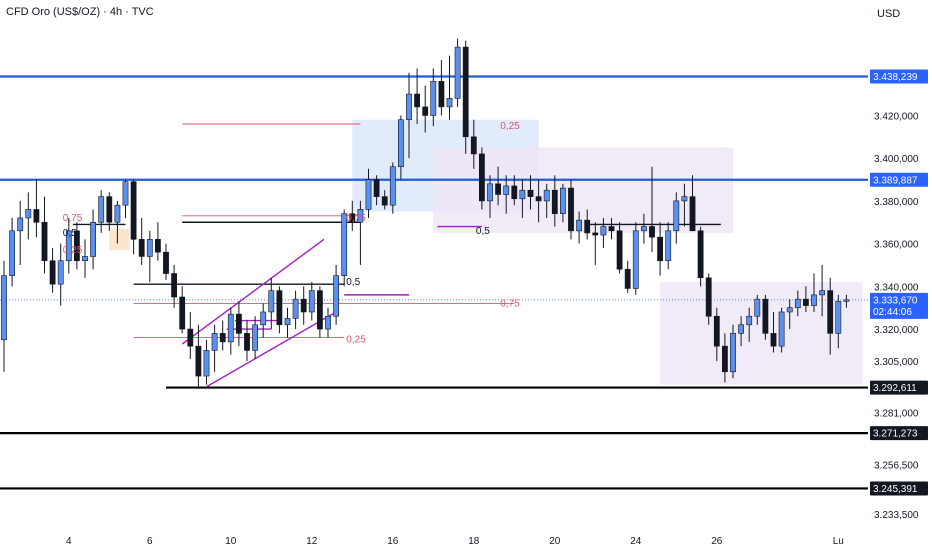 The height and width of the screenshot is (550, 932). Describe the element at coordinates (838, 541) in the screenshot. I see `x-tick-label: Lu` at that location.